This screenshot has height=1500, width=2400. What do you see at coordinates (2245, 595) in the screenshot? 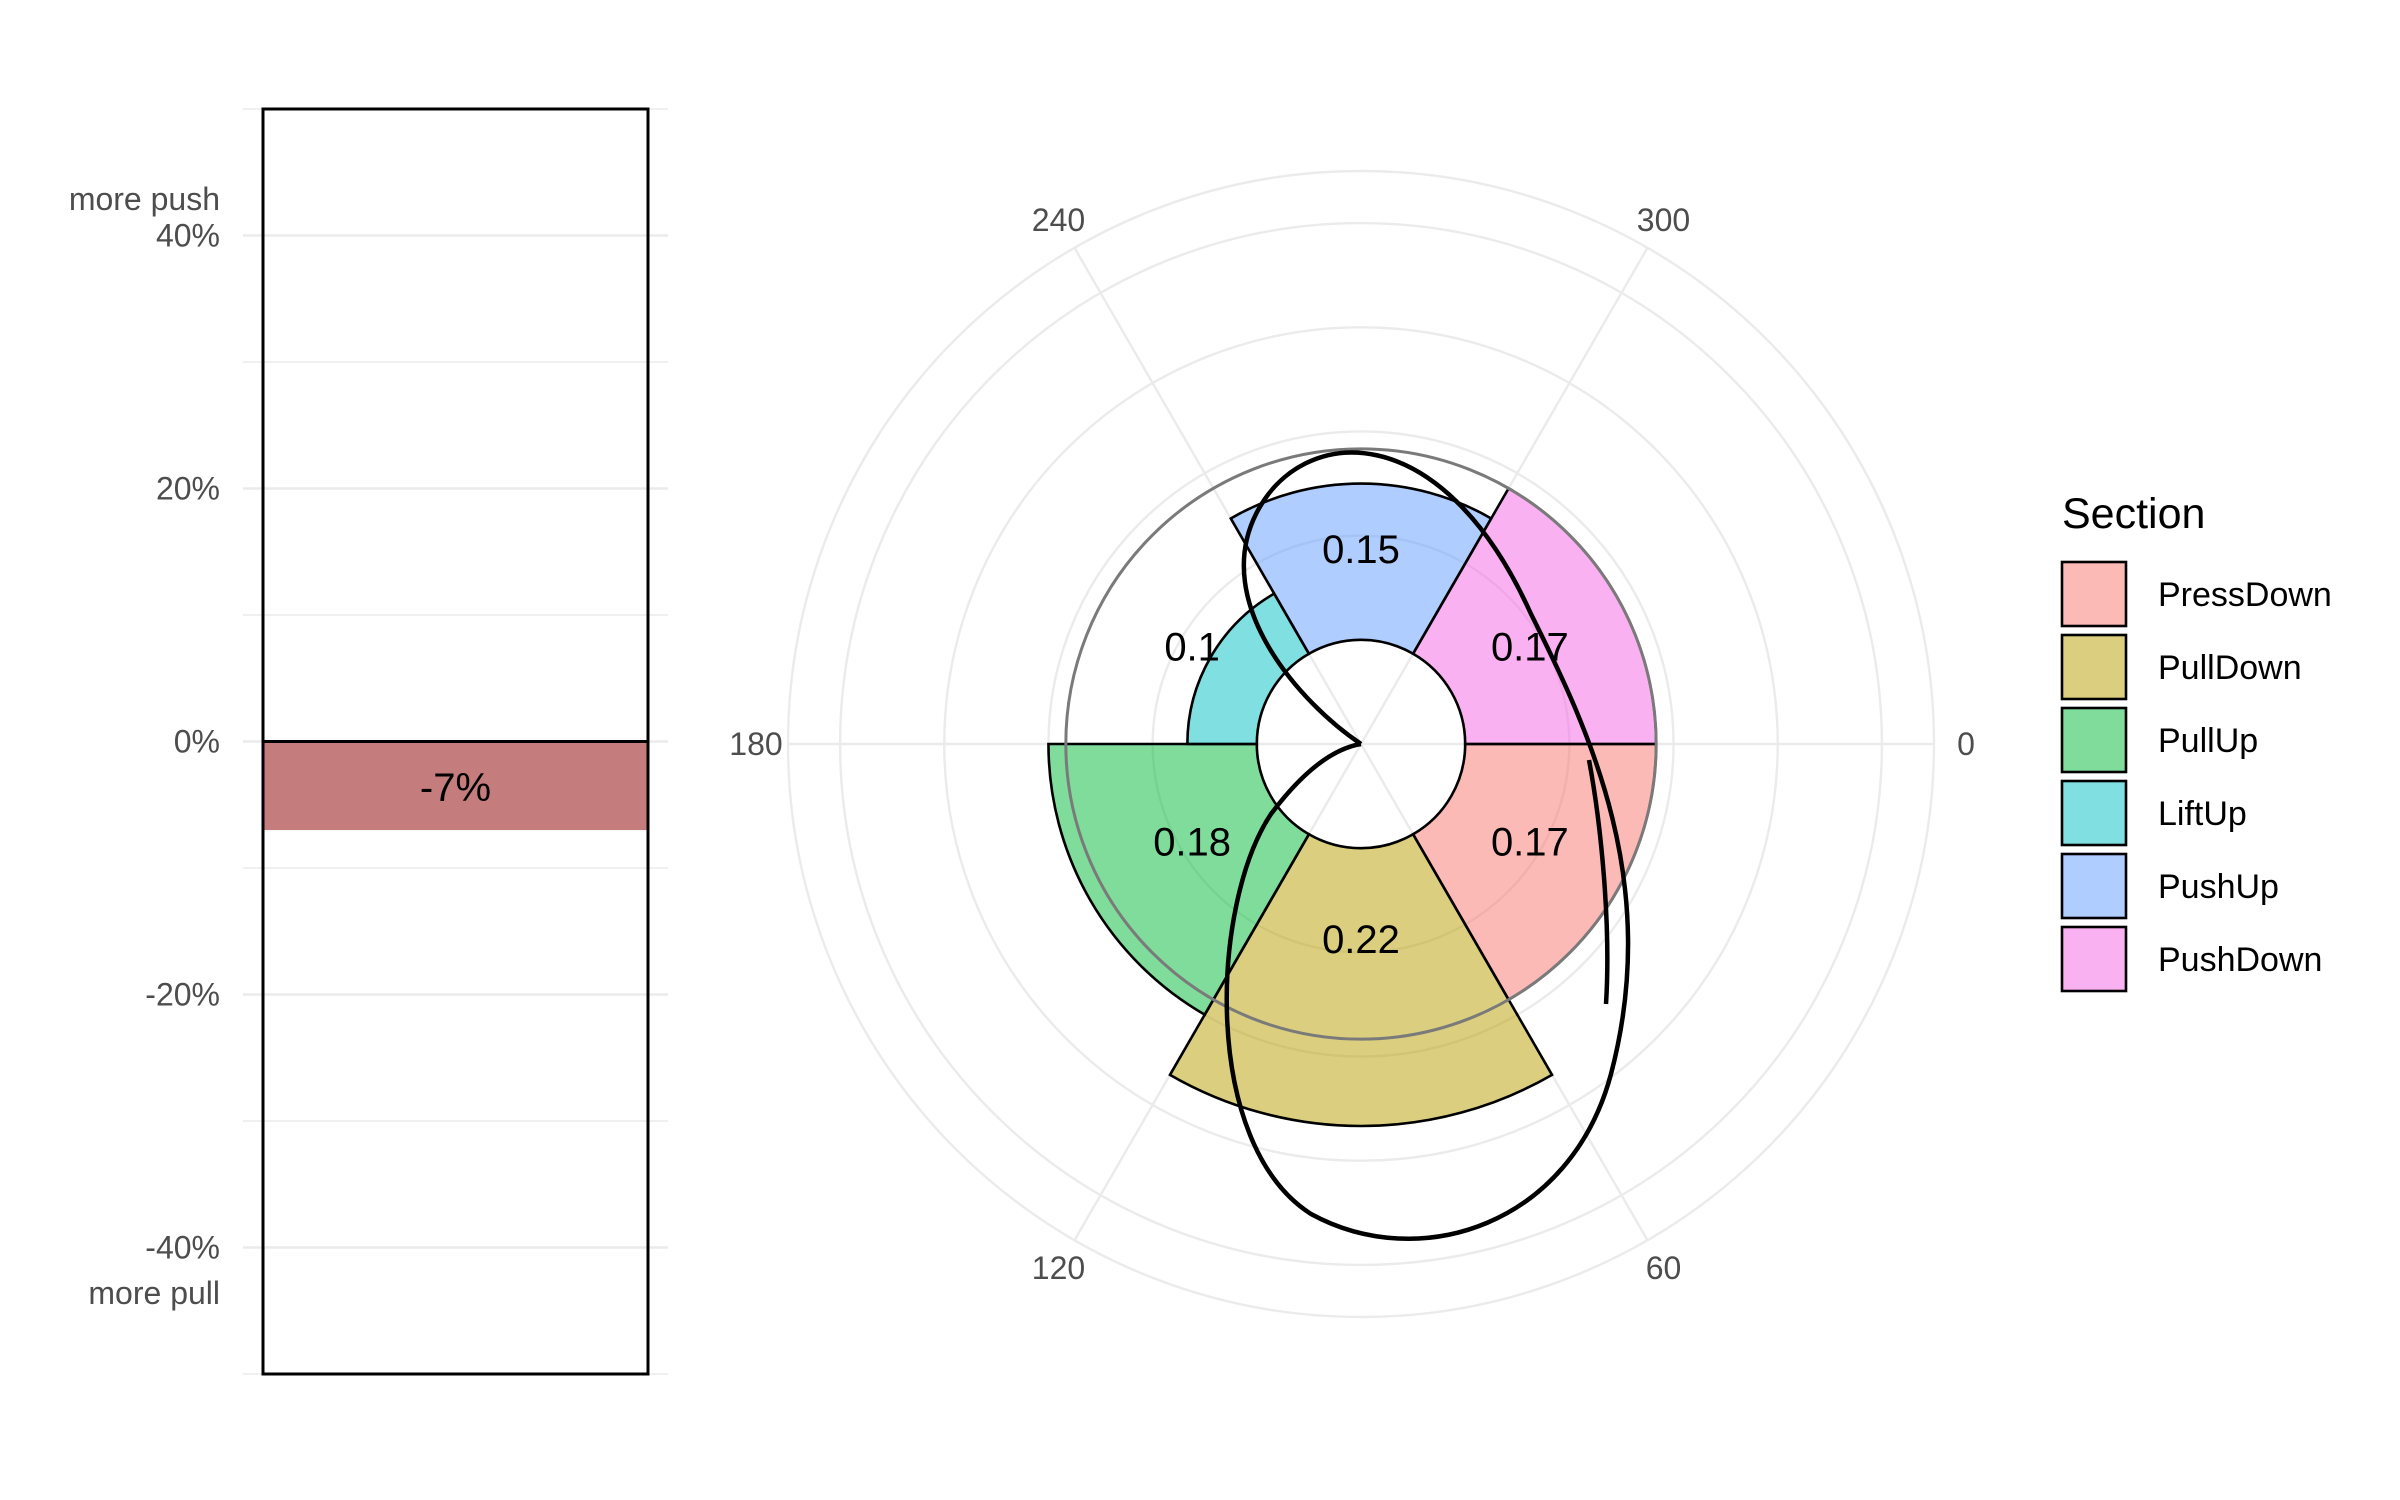
I see `legend-label: PressDown` at bounding box center [2245, 595].